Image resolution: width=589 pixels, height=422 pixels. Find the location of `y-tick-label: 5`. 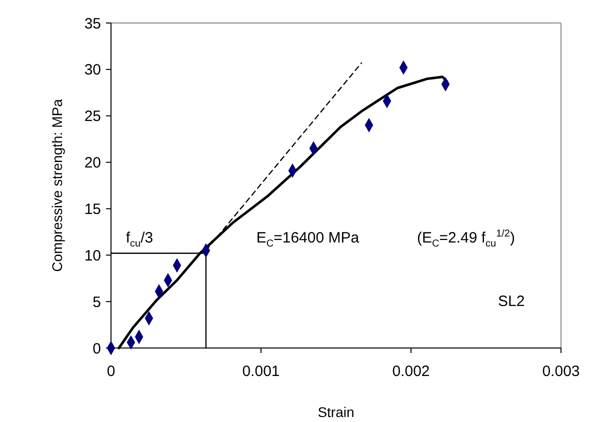

y-tick-label: 5 is located at coordinates (96, 302).